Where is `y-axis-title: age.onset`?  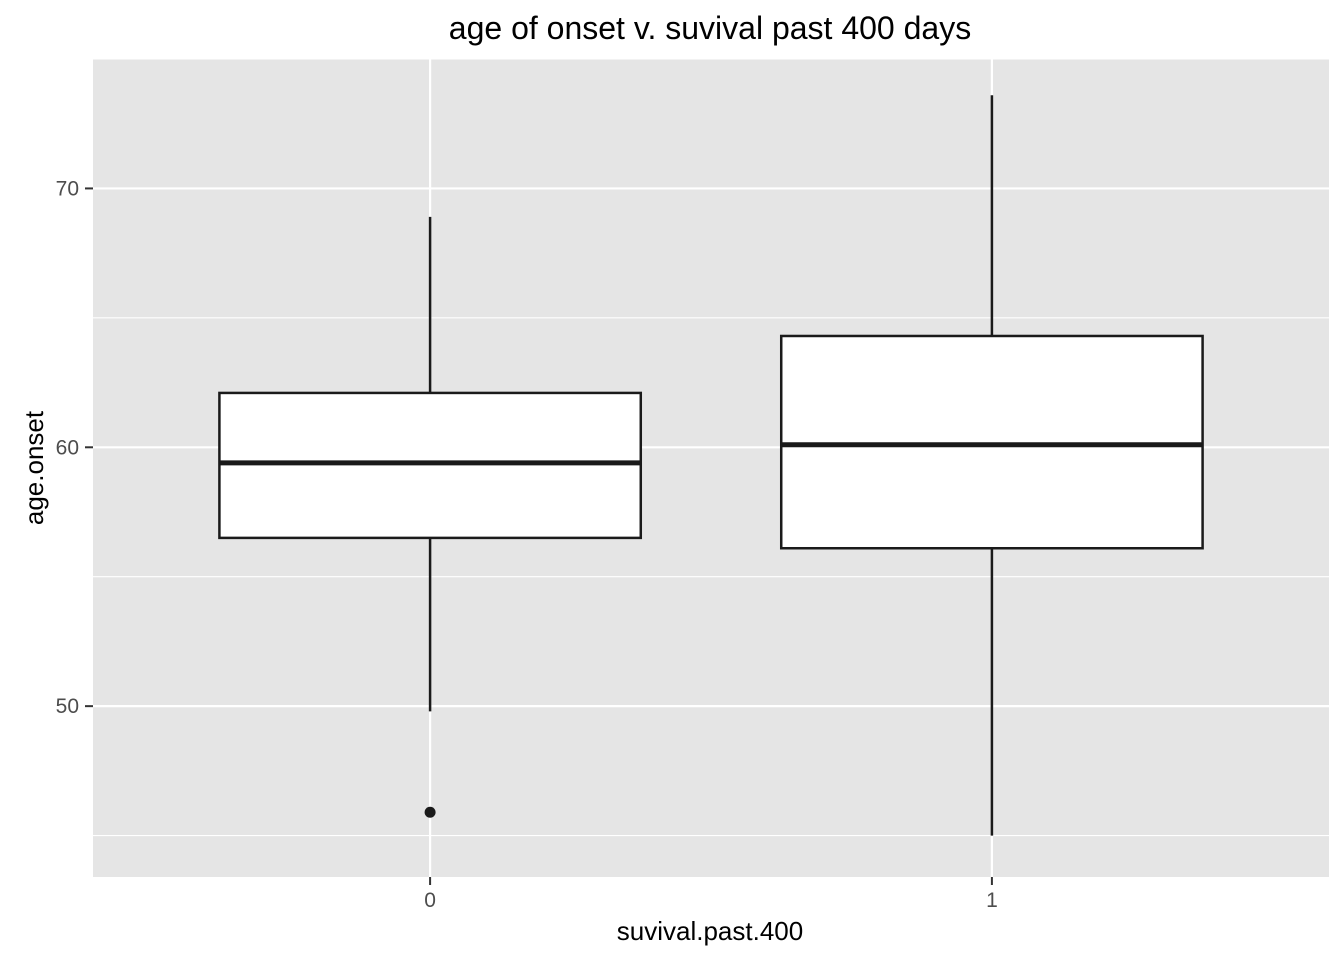
y-axis-title: age.onset is located at coordinates (34, 467).